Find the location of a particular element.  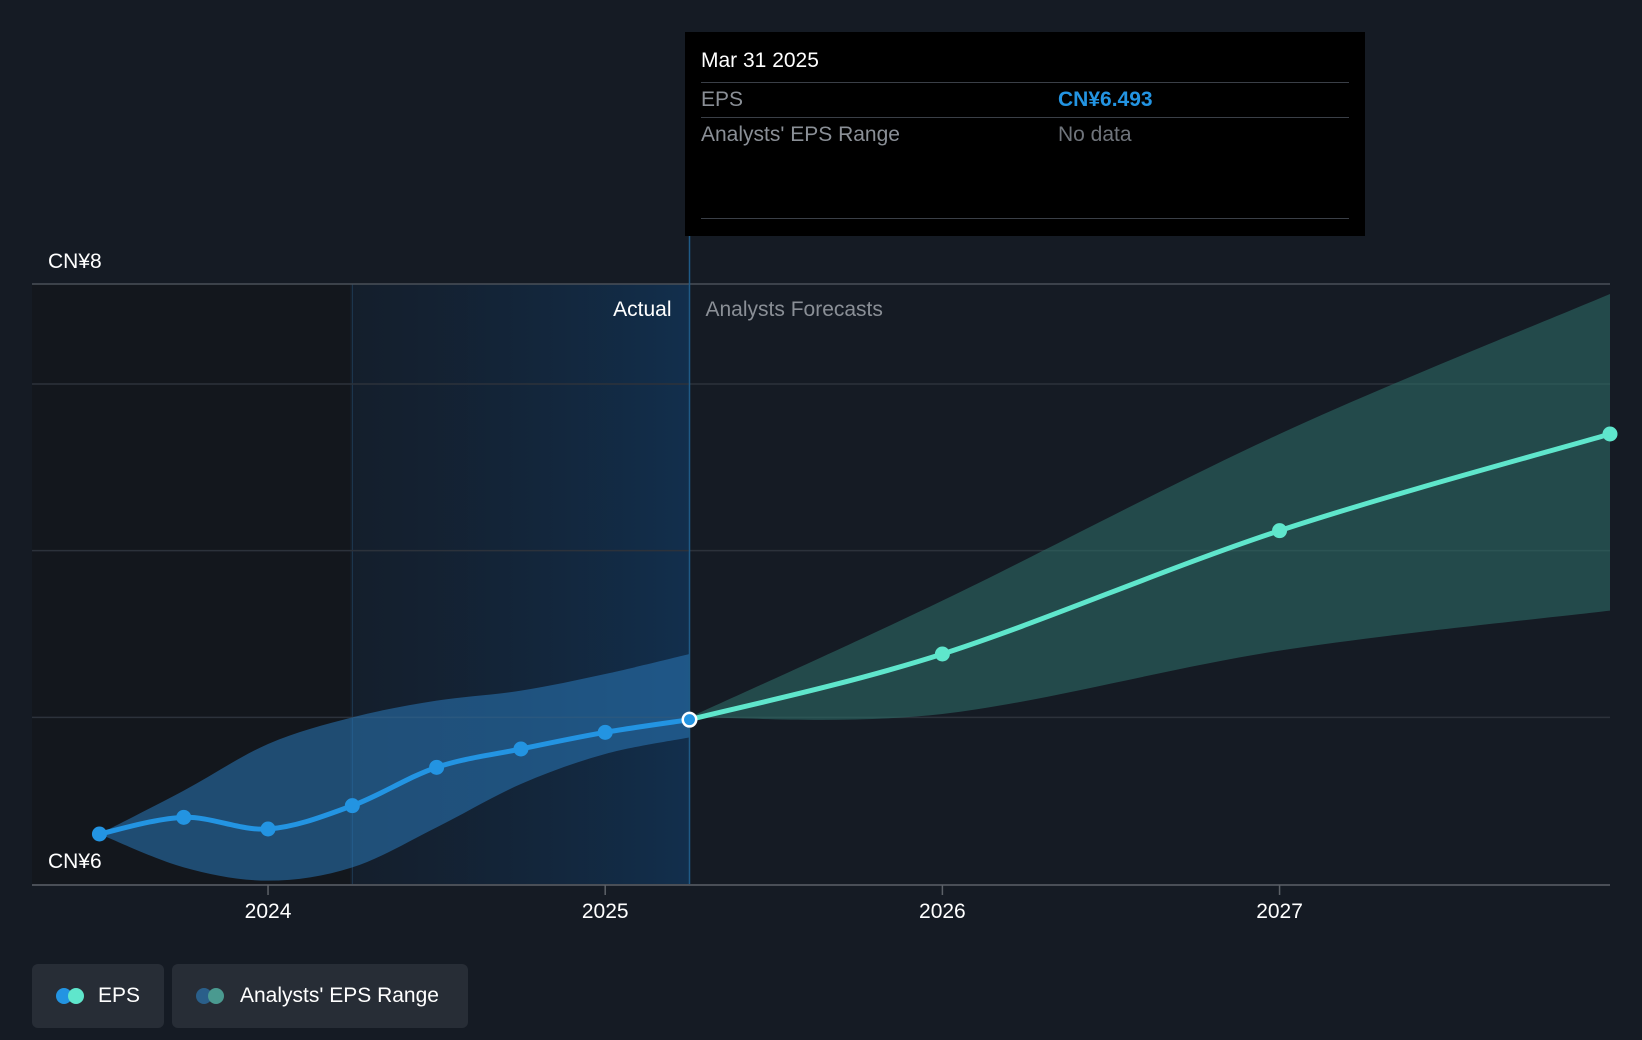

tooltip-eps-value: CN¥6.493 is located at coordinates (1105, 99).